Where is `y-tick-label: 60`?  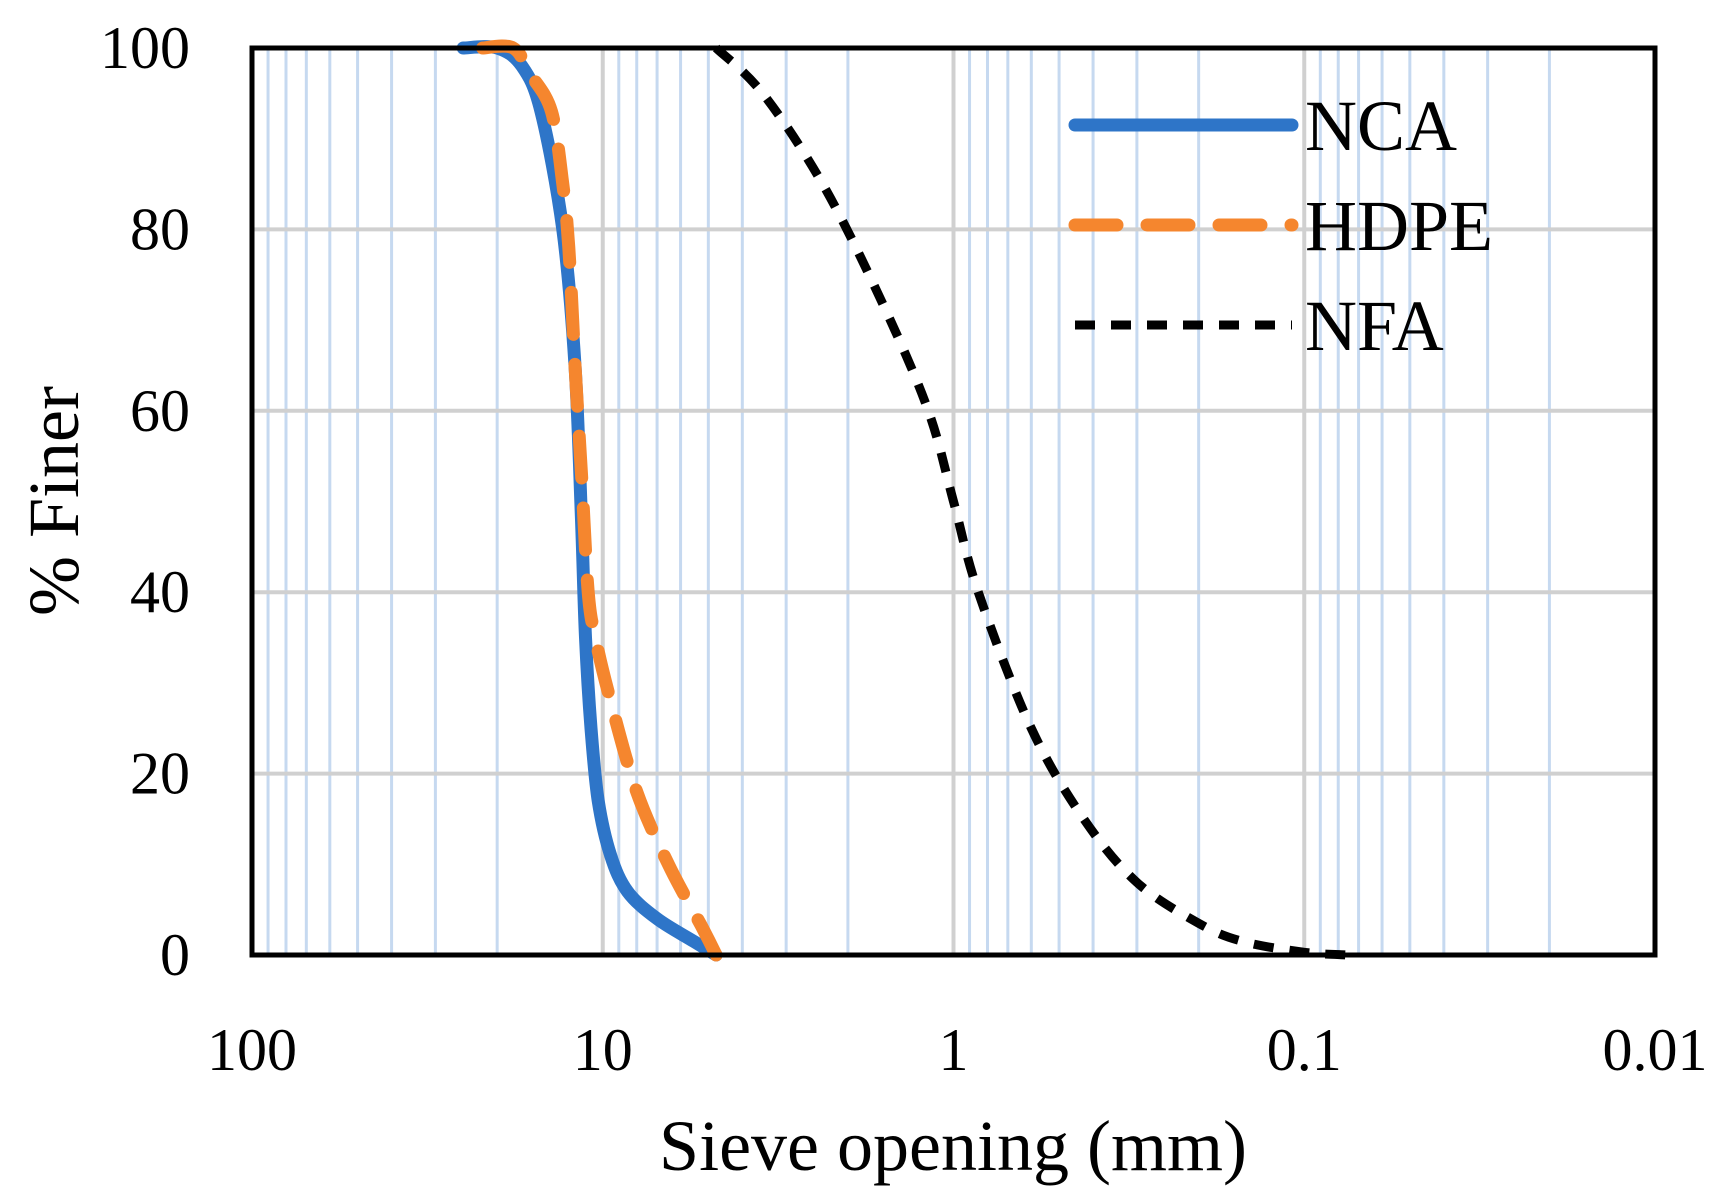
y-tick-label: 60 is located at coordinates (160, 411).